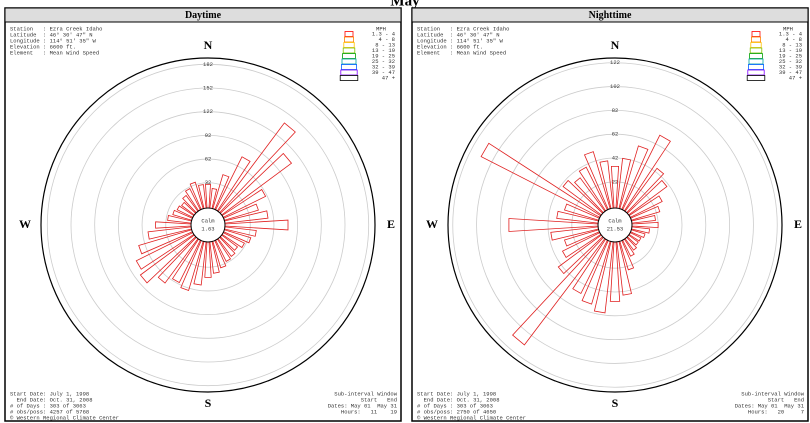  I want to click on page-title: May, so click(405, 4).